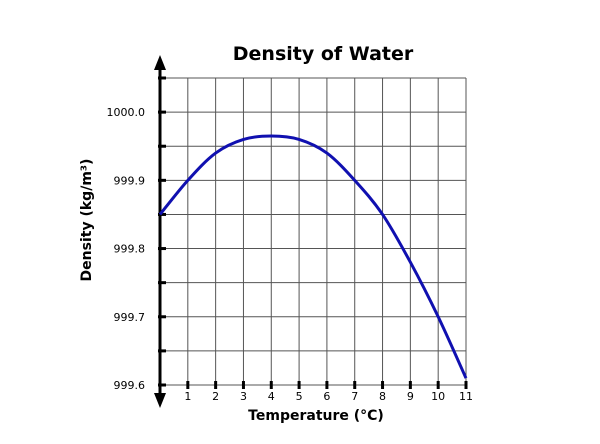 The image size is (600, 444). What do you see at coordinates (160, 400) in the screenshot?
I see `y-axis-arrow-down` at bounding box center [160, 400].